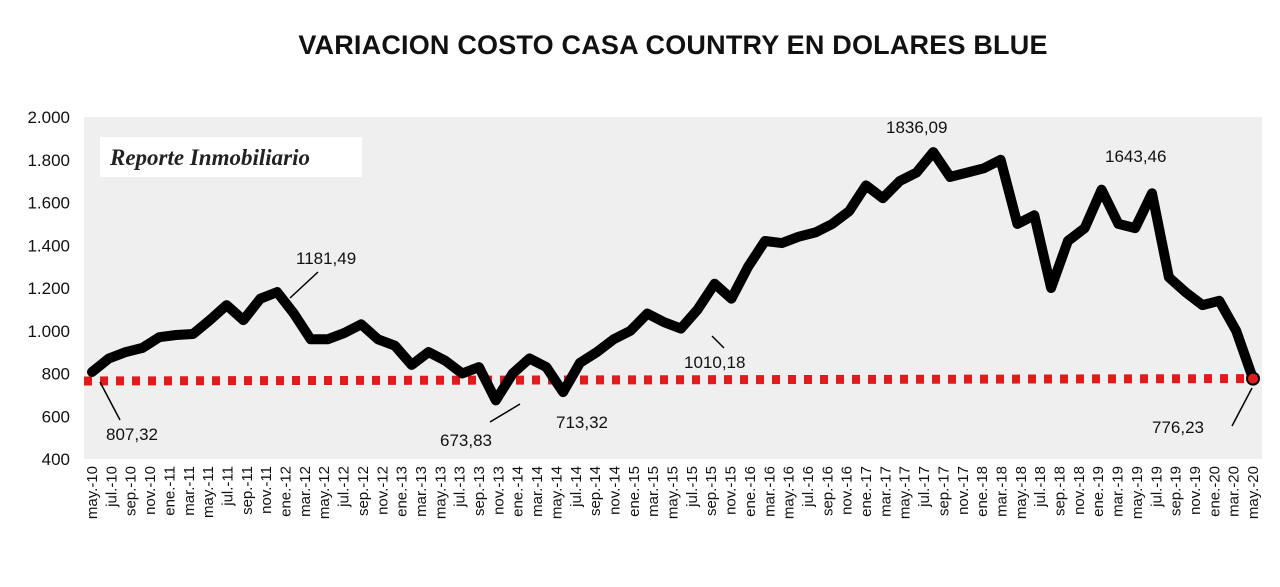 This screenshot has height=587, width=1280. I want to click on x-tick-label: nov.-16, so click(847, 490).